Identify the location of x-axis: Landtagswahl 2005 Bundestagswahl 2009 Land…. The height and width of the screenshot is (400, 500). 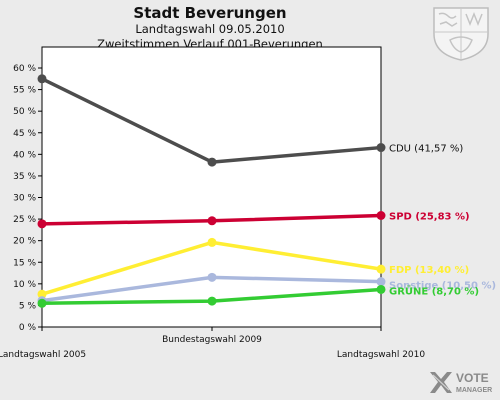
(212, 343).